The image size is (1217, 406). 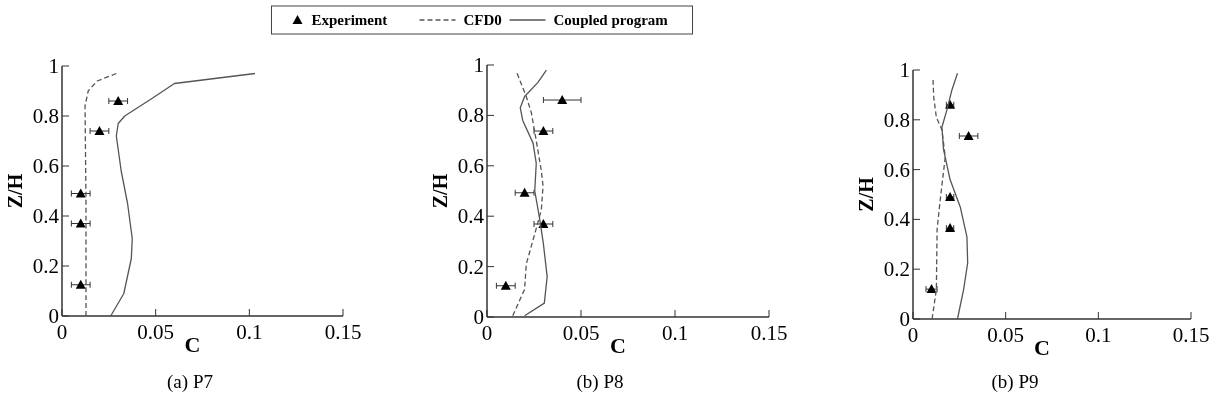 I want to click on text: (b) P8, so click(x=600, y=382).